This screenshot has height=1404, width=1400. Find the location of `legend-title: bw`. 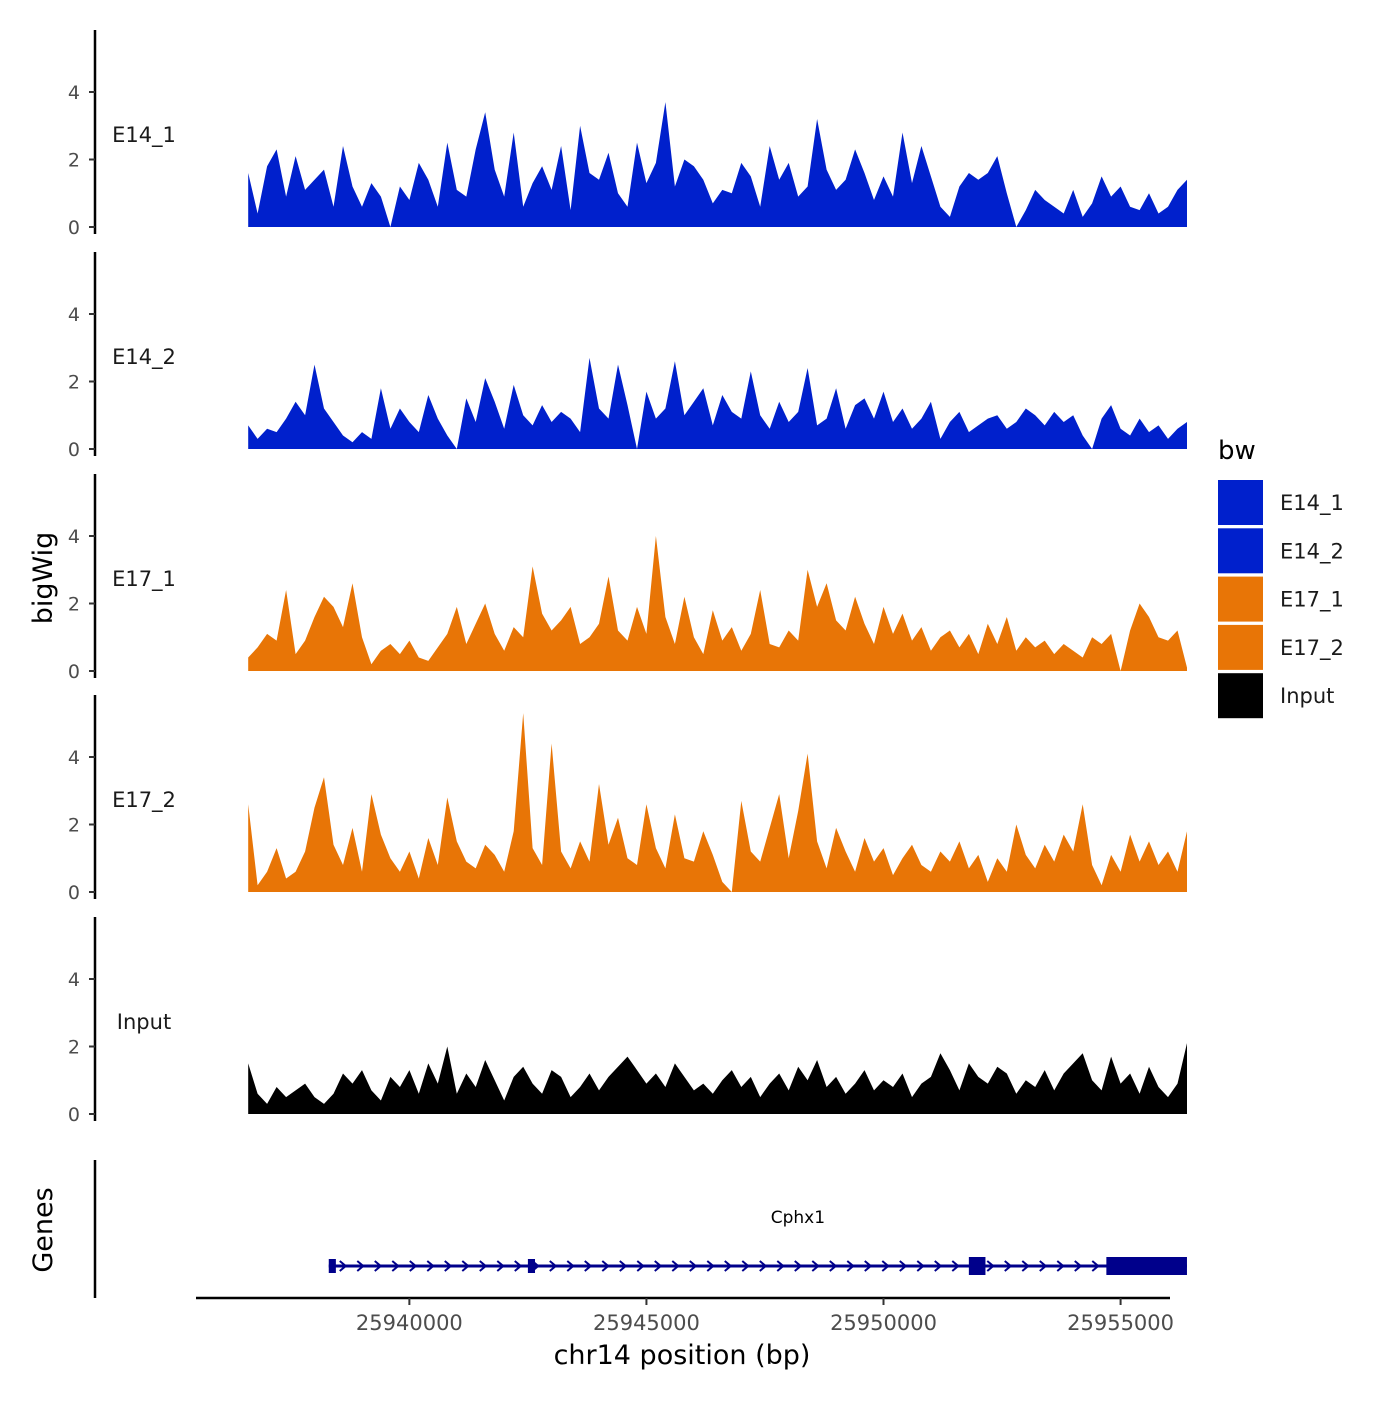

legend-title: bw is located at coordinates (1237, 451).